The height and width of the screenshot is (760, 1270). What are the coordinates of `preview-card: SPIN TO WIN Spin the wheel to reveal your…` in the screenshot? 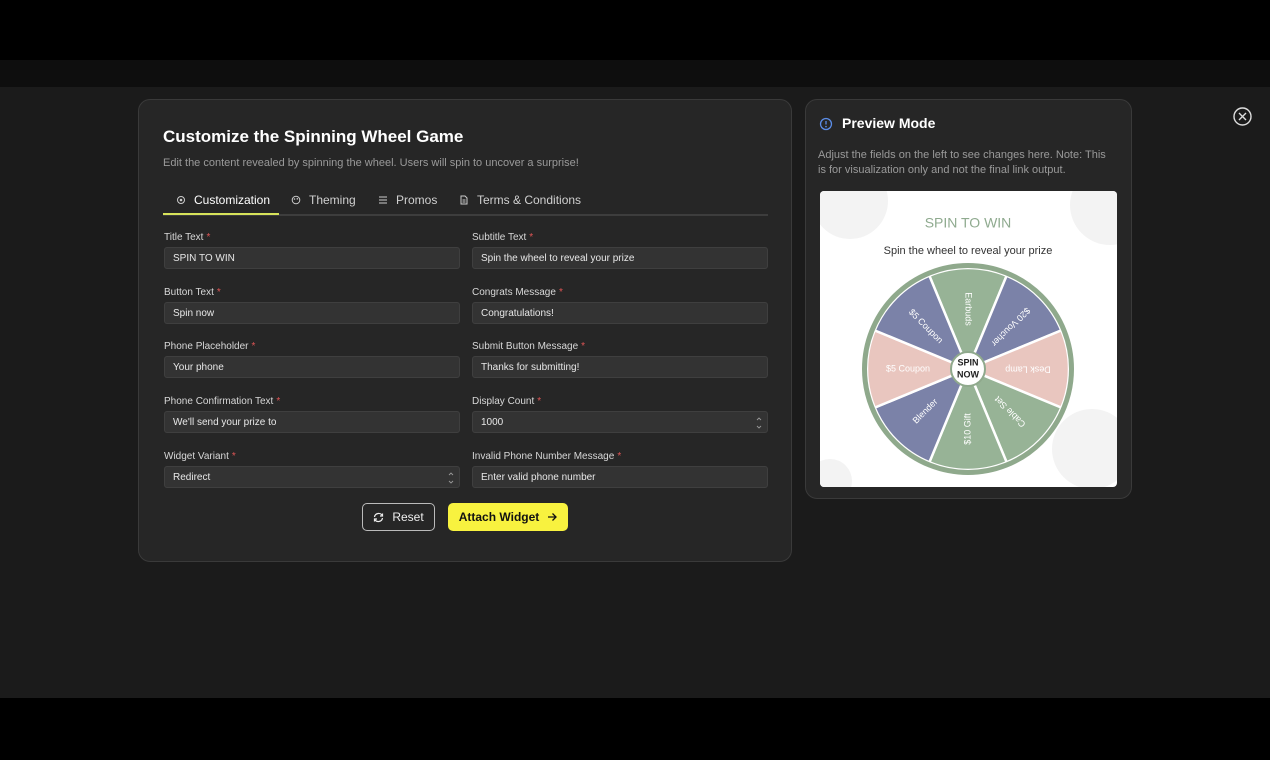 It's located at (968, 339).